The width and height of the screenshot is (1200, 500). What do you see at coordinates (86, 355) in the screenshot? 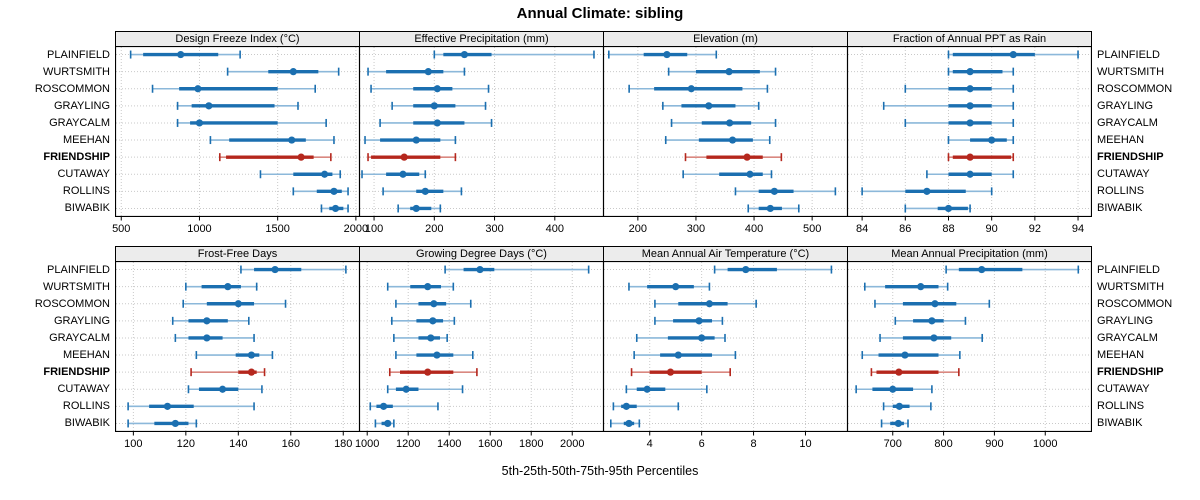
I see `site-label-left: MEEHAN` at bounding box center [86, 355].